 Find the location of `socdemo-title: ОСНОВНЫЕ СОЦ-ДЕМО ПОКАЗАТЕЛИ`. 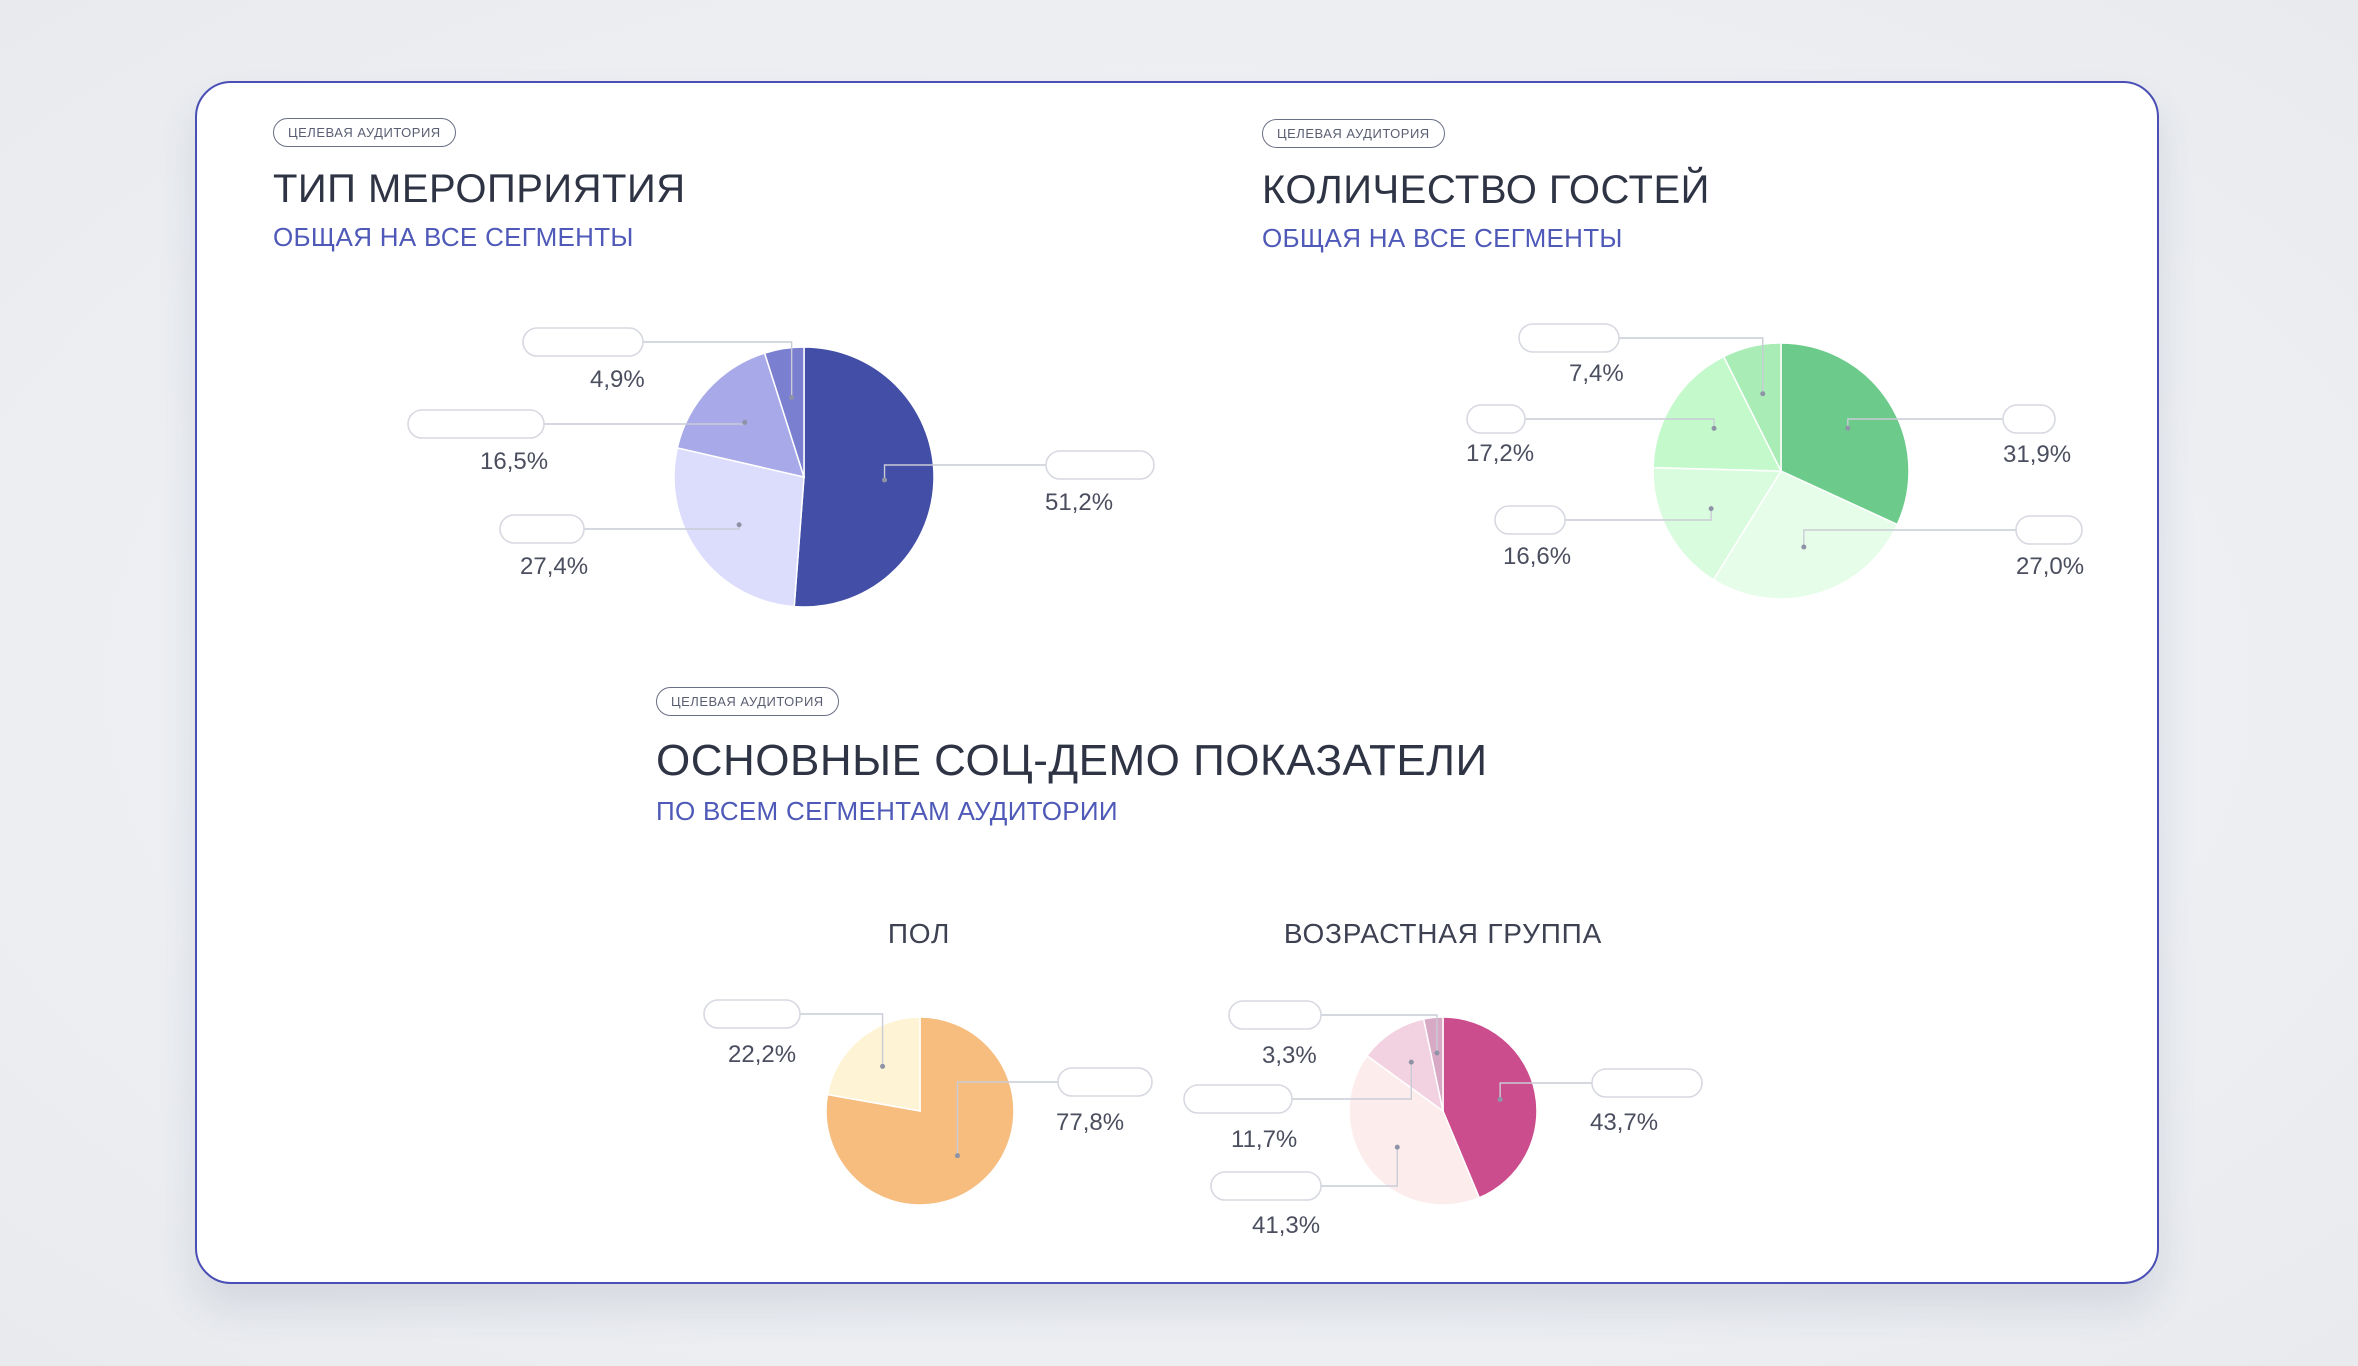

socdemo-title: ОСНОВНЫЕ СОЦ-ДЕМО ПОКАЗАТЕЛИ is located at coordinates (1072, 760).